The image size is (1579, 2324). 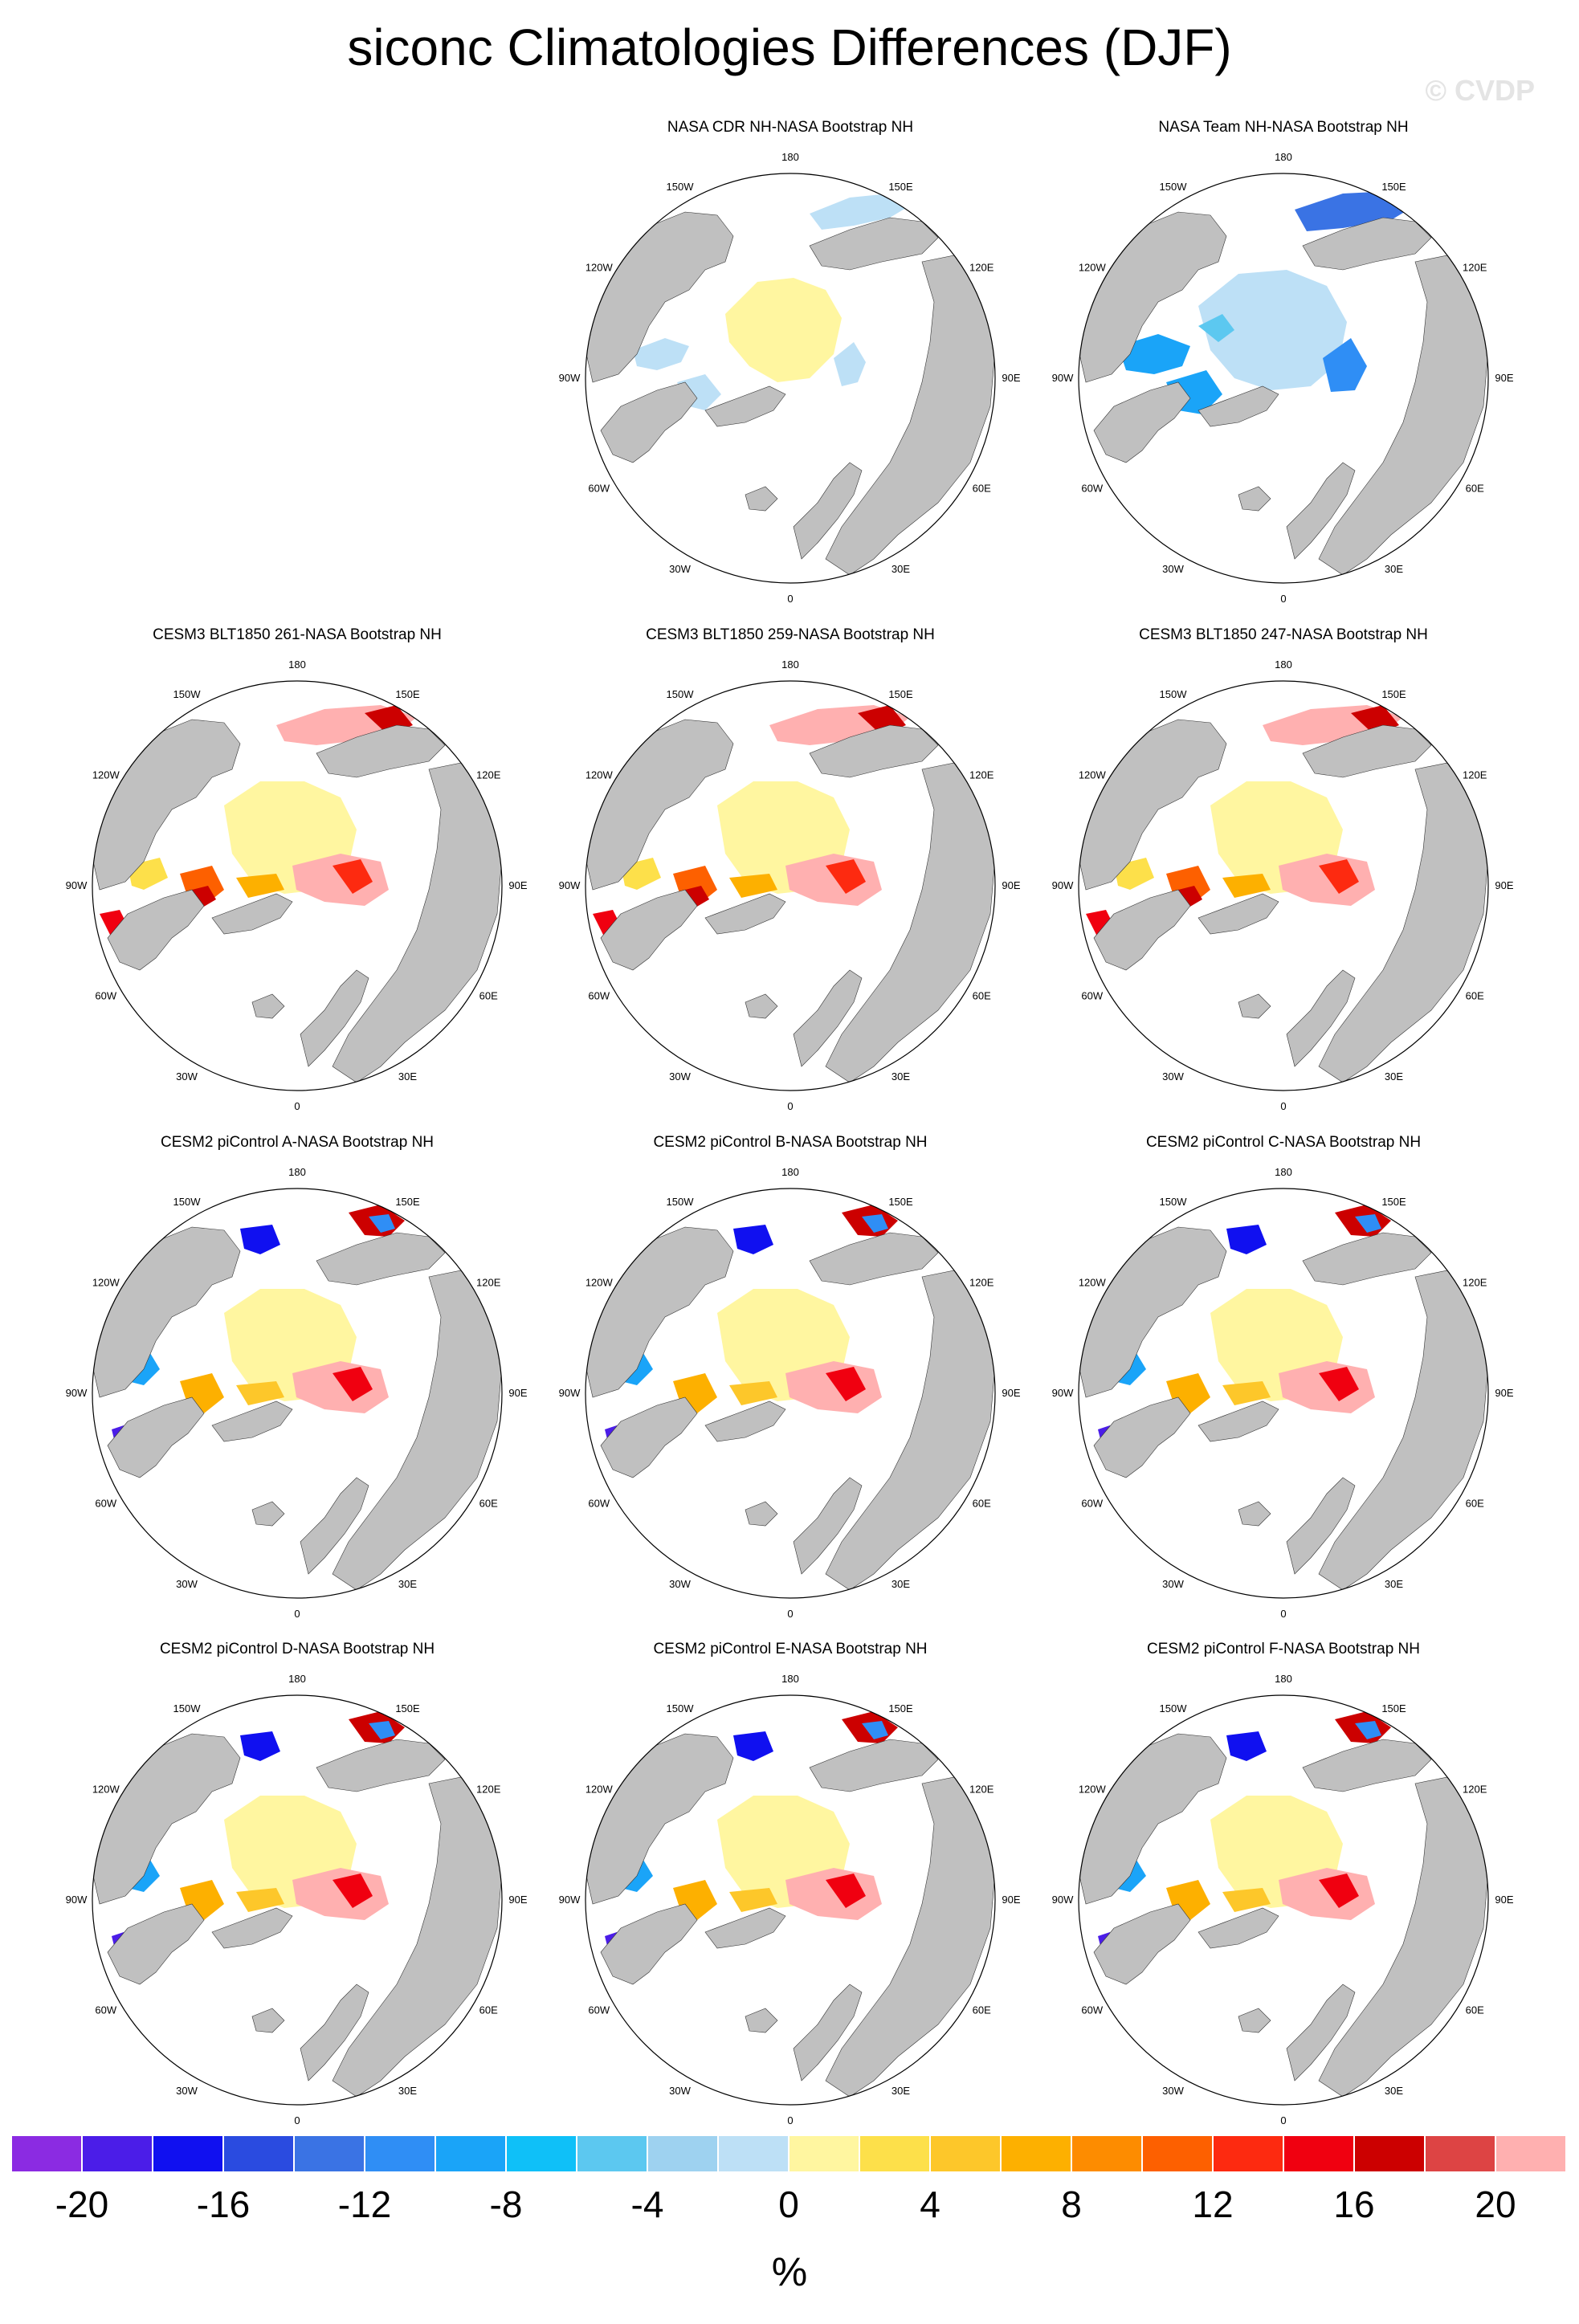 I want to click on colorbar-labels: -20 -16 -12 -8 -4 0 4 8 12 16 20, so click(x=788, y=2207).